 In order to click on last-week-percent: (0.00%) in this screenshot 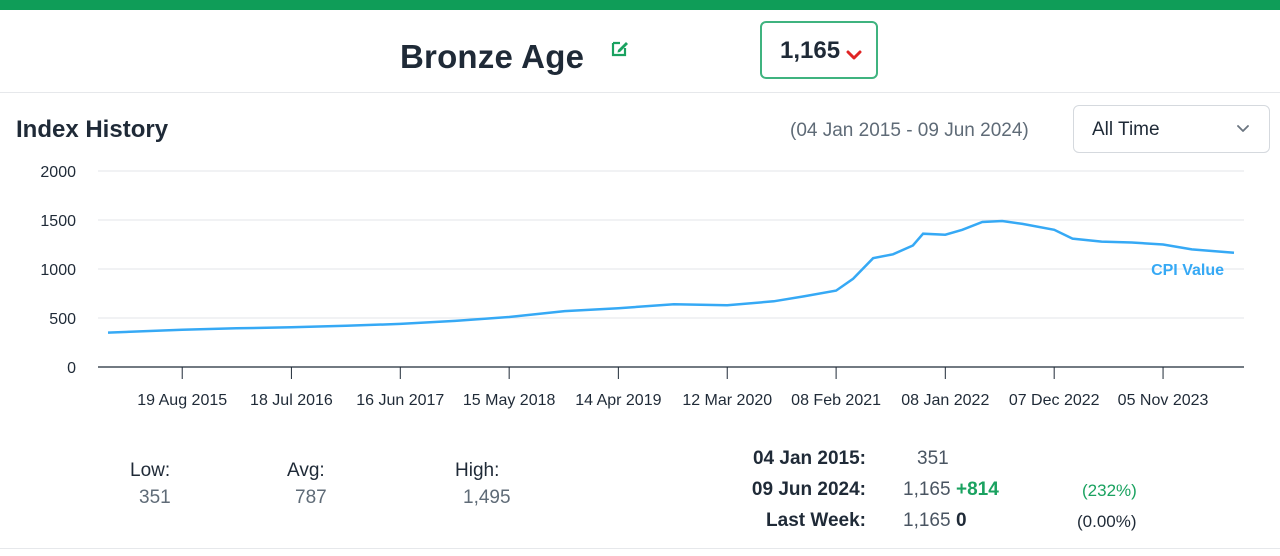, I will do `click(1107, 521)`.